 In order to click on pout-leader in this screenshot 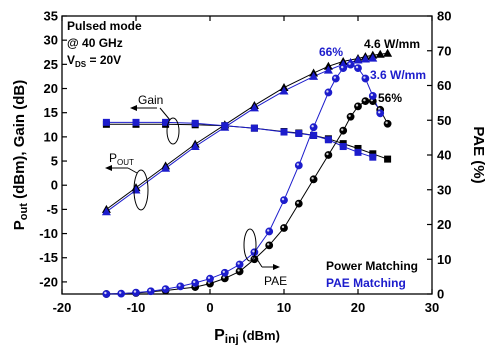, I will do `click(132, 170)`.